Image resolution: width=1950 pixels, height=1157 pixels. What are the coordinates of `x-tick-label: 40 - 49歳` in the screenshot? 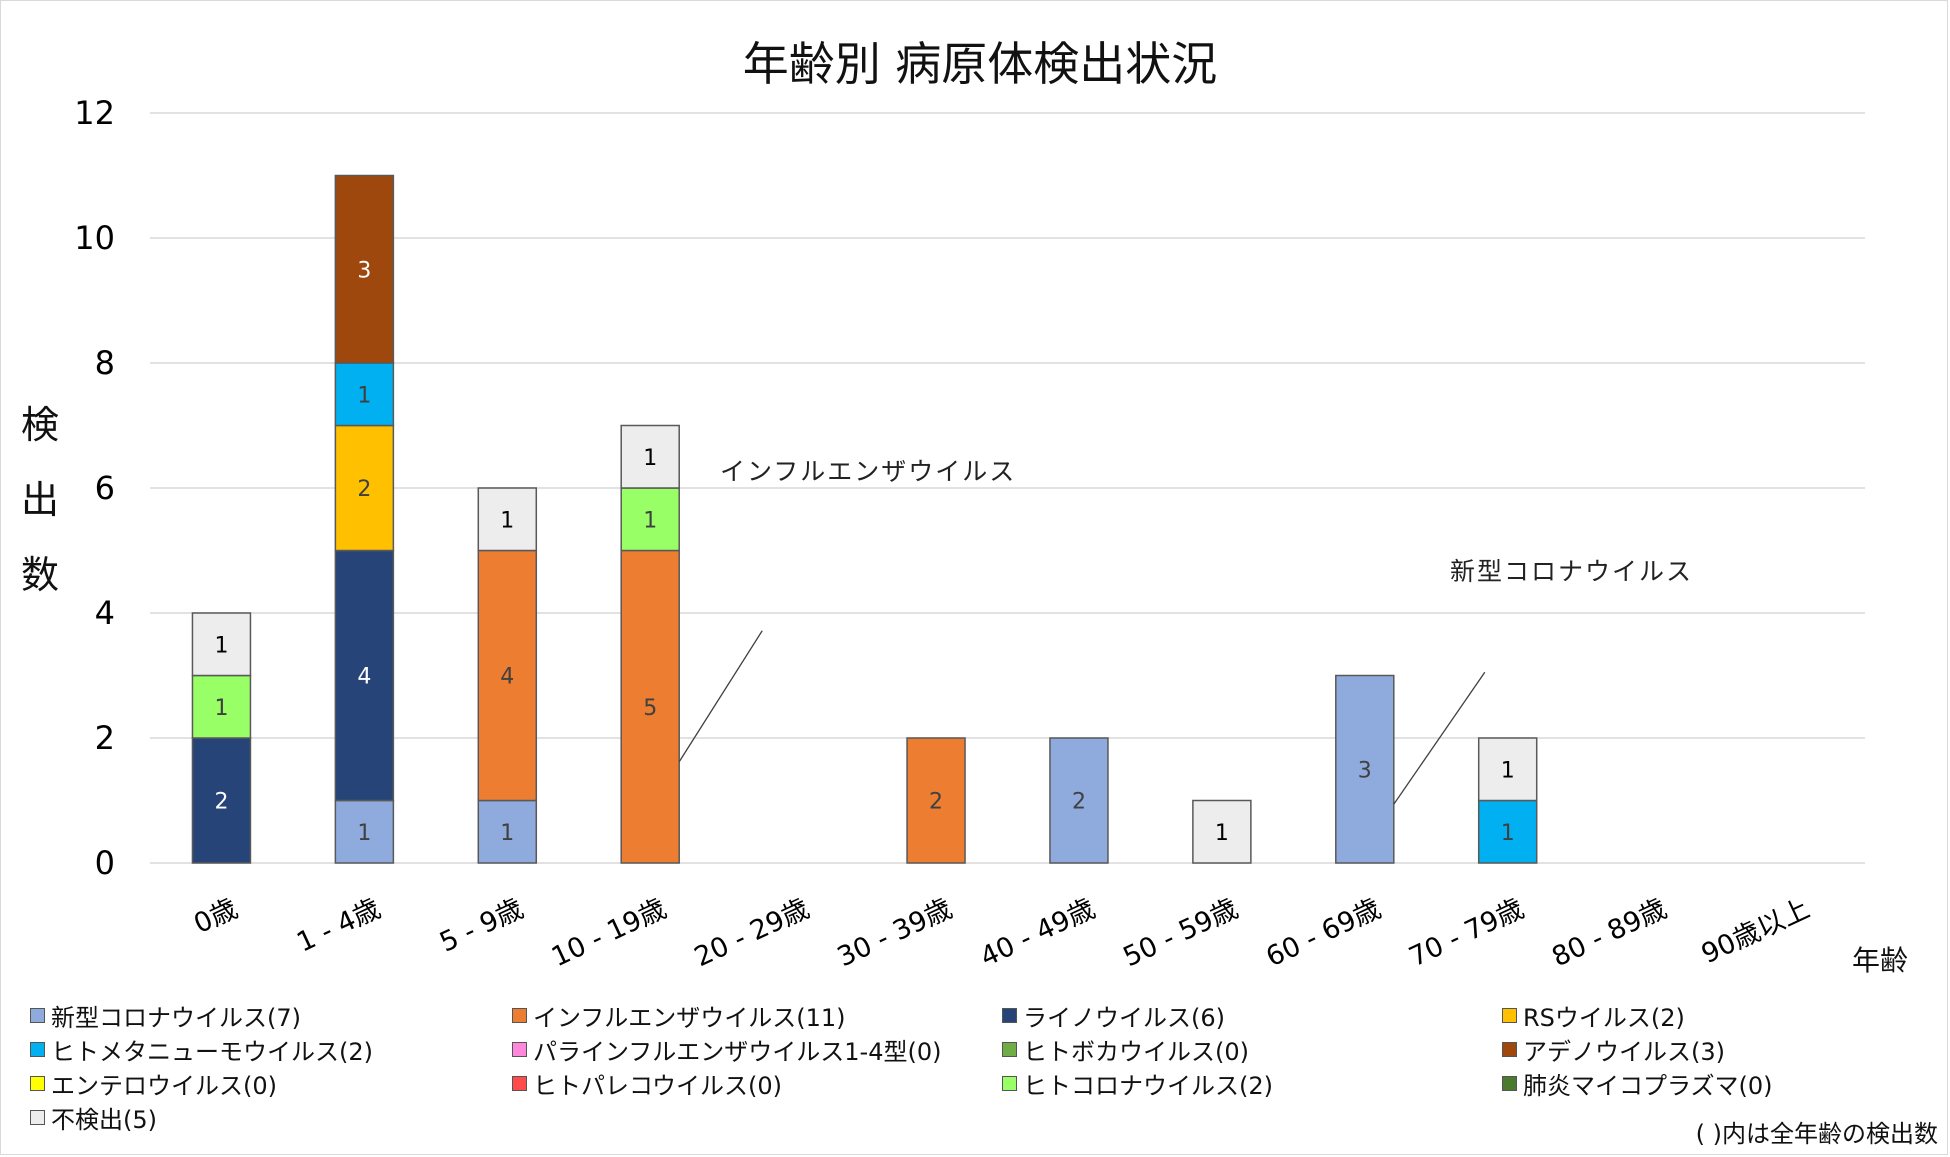 It's located at (1038, 933).